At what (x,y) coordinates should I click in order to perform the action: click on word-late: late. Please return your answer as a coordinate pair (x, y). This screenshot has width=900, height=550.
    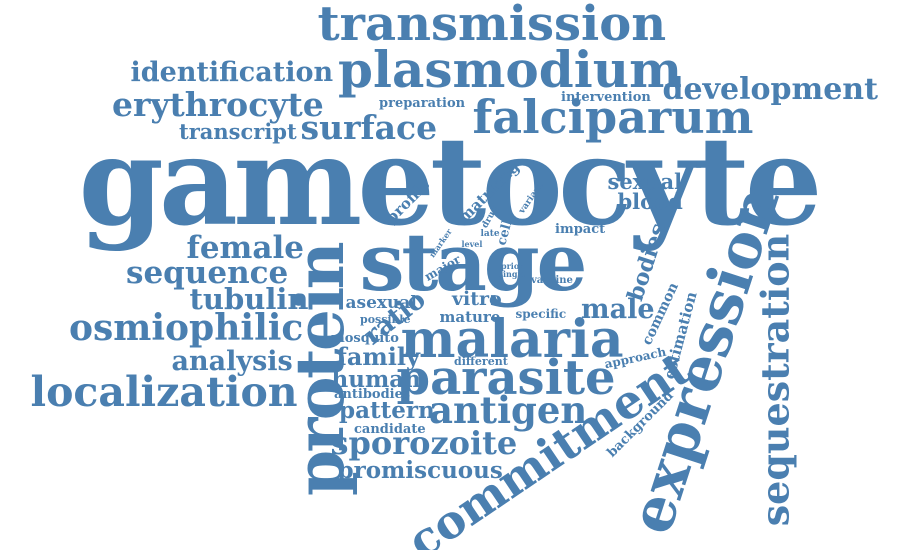
    Looking at the image, I should click on (490, 233).